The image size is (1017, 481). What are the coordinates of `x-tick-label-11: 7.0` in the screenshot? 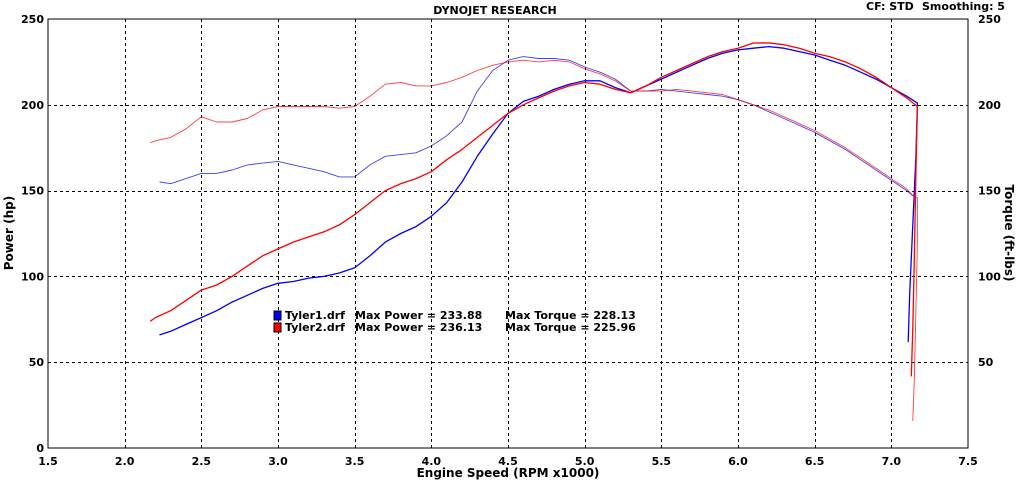 It's located at (892, 461).